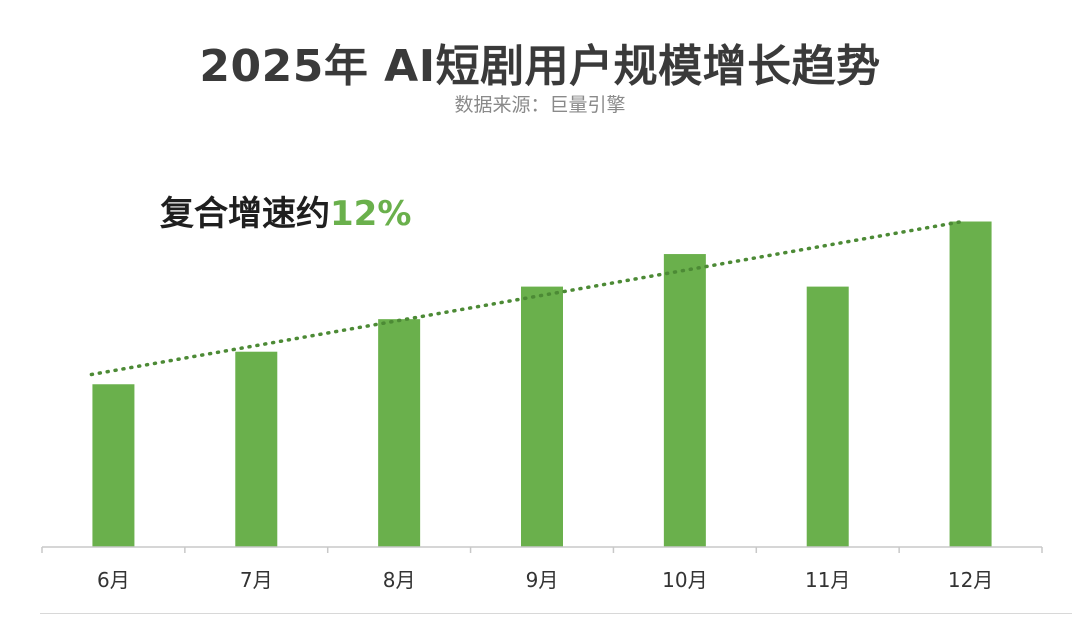  What do you see at coordinates (540, 105) in the screenshot?
I see `chart-subtitle: 数据来源：巨量引擎` at bounding box center [540, 105].